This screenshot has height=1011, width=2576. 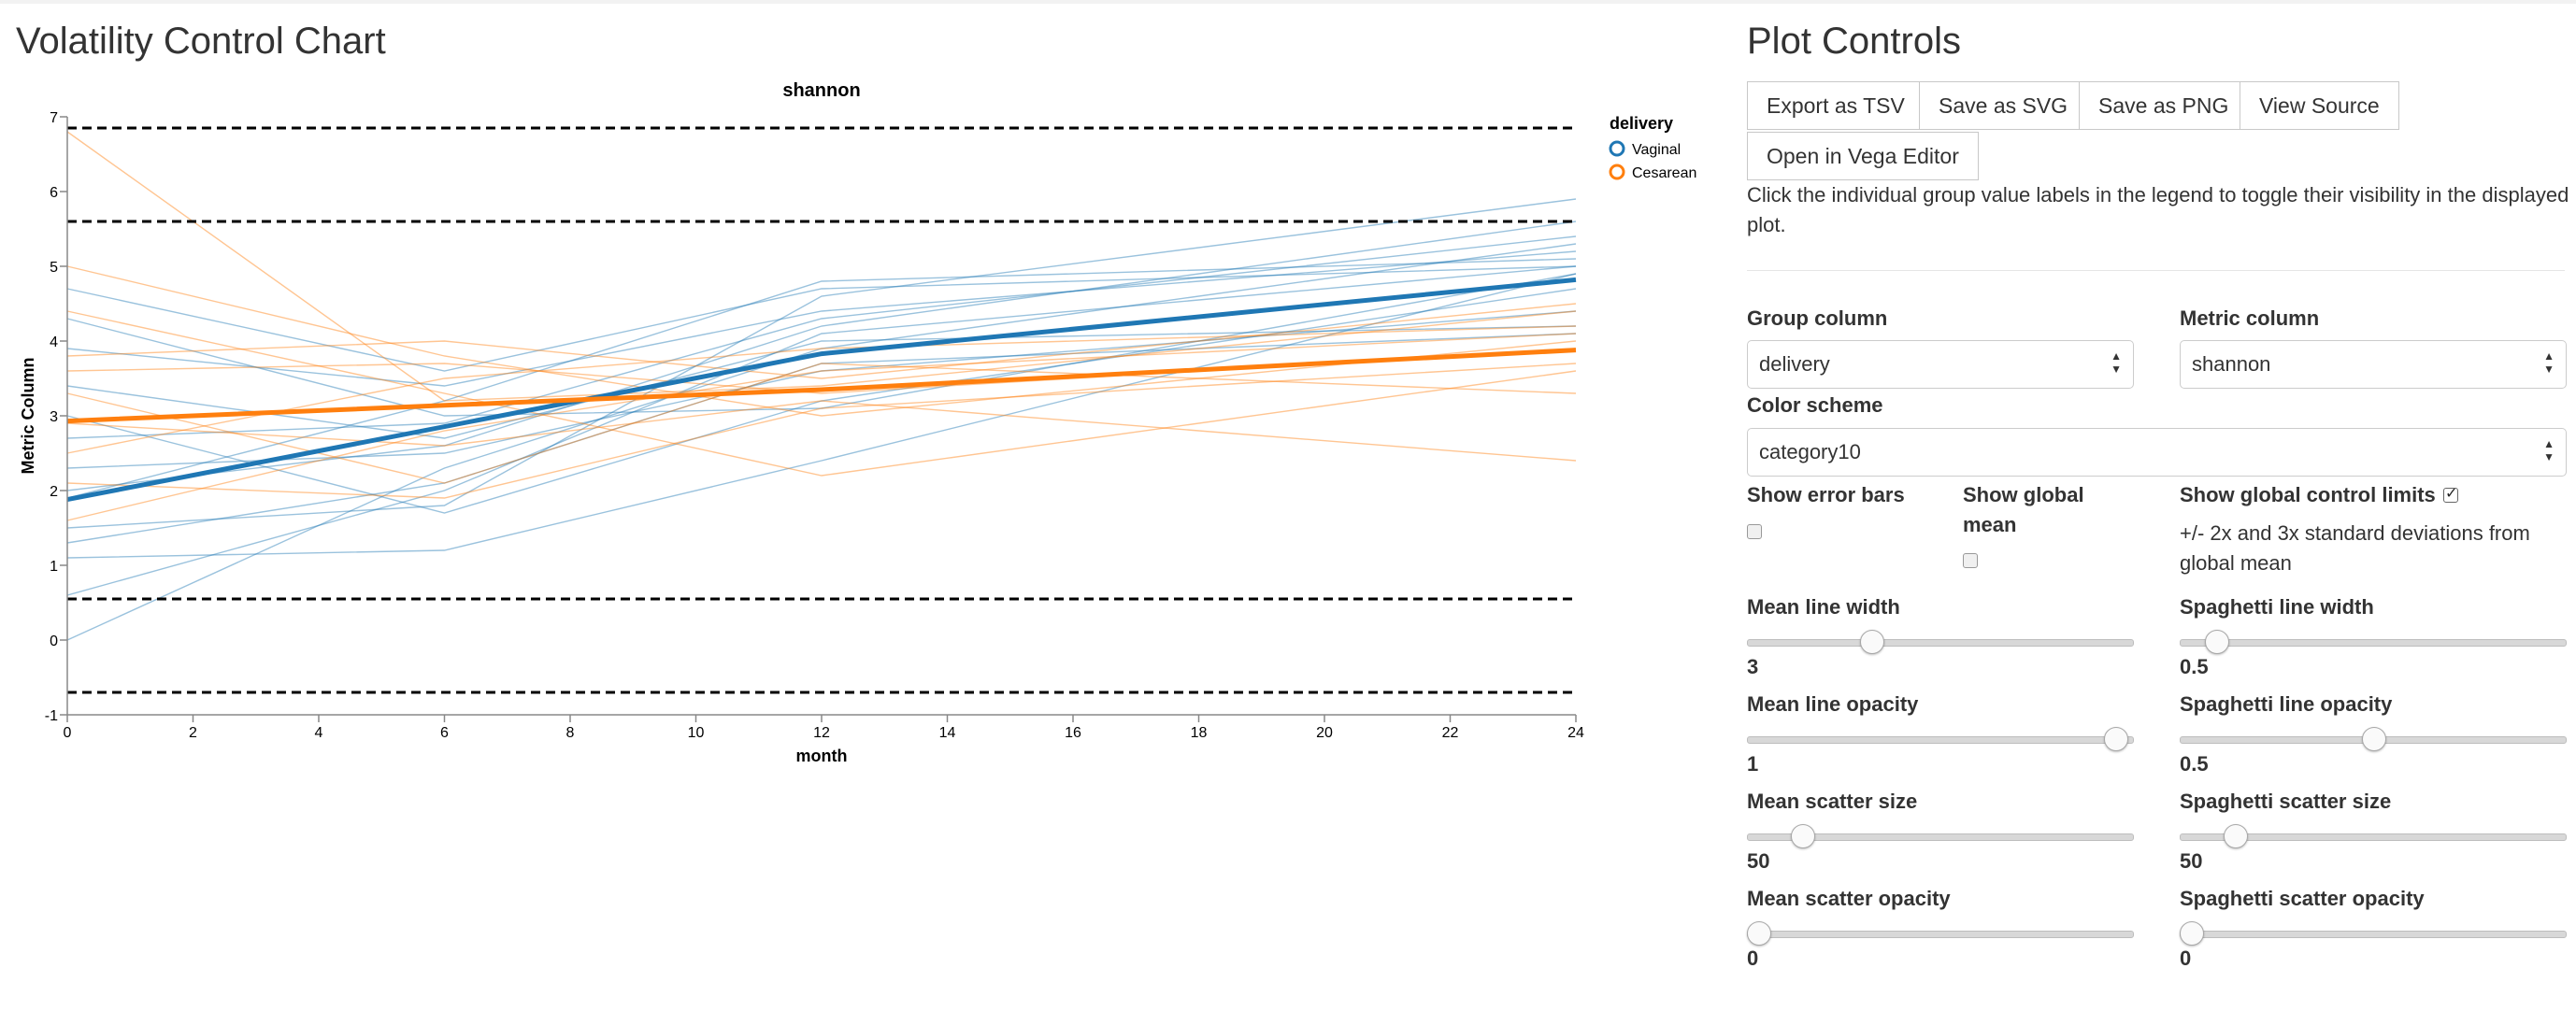 I want to click on y-tick-label: 6, so click(x=54, y=193).